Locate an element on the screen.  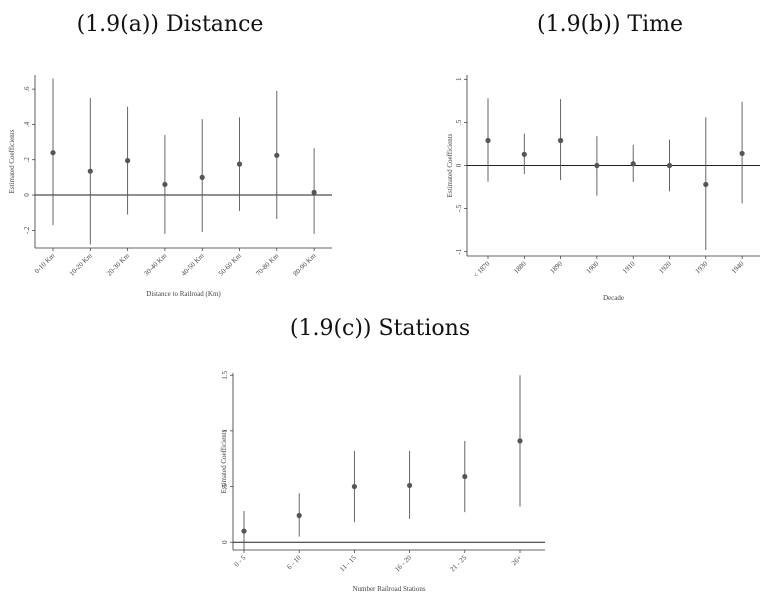
x-tick-label-c: 0 - 5 is located at coordinates (240, 560).